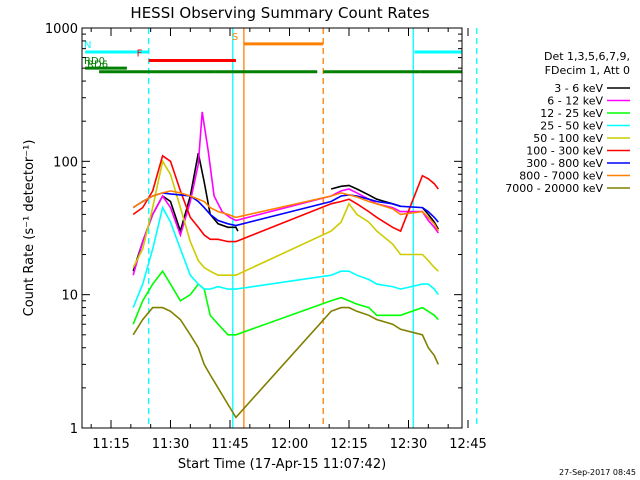 The image size is (640, 480). I want to click on chart-title: HESSI Observing Summary Count Rates, so click(279, 13).